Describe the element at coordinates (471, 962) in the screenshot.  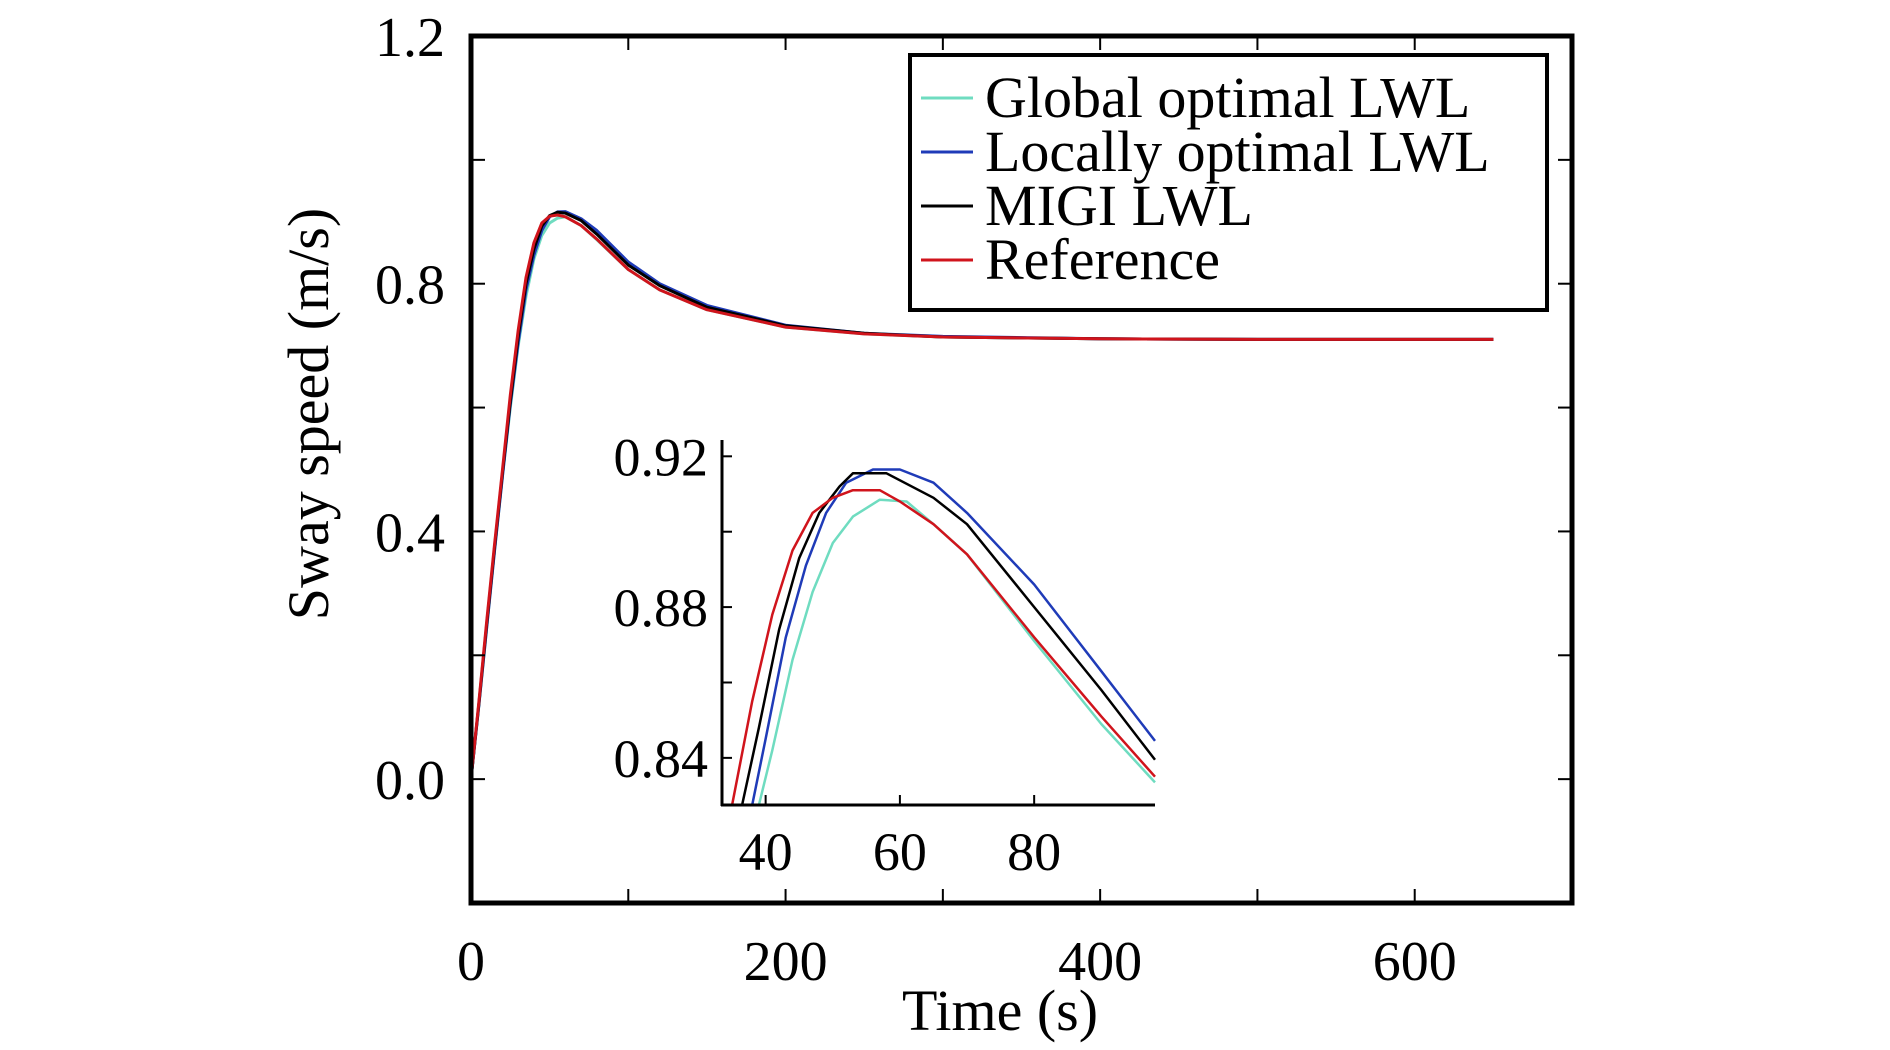
I see `x-tick-label: 0` at that location.